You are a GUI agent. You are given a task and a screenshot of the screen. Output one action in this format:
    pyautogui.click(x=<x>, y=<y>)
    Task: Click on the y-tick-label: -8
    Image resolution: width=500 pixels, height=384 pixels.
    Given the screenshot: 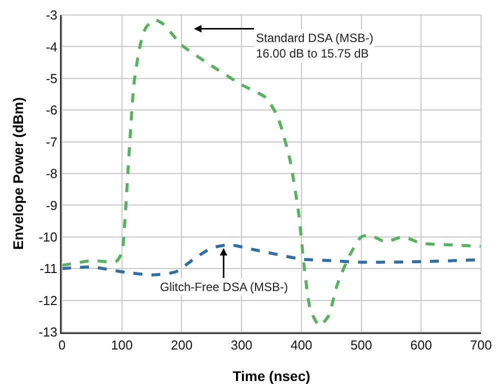 What is the action you would take?
    pyautogui.click(x=52, y=174)
    